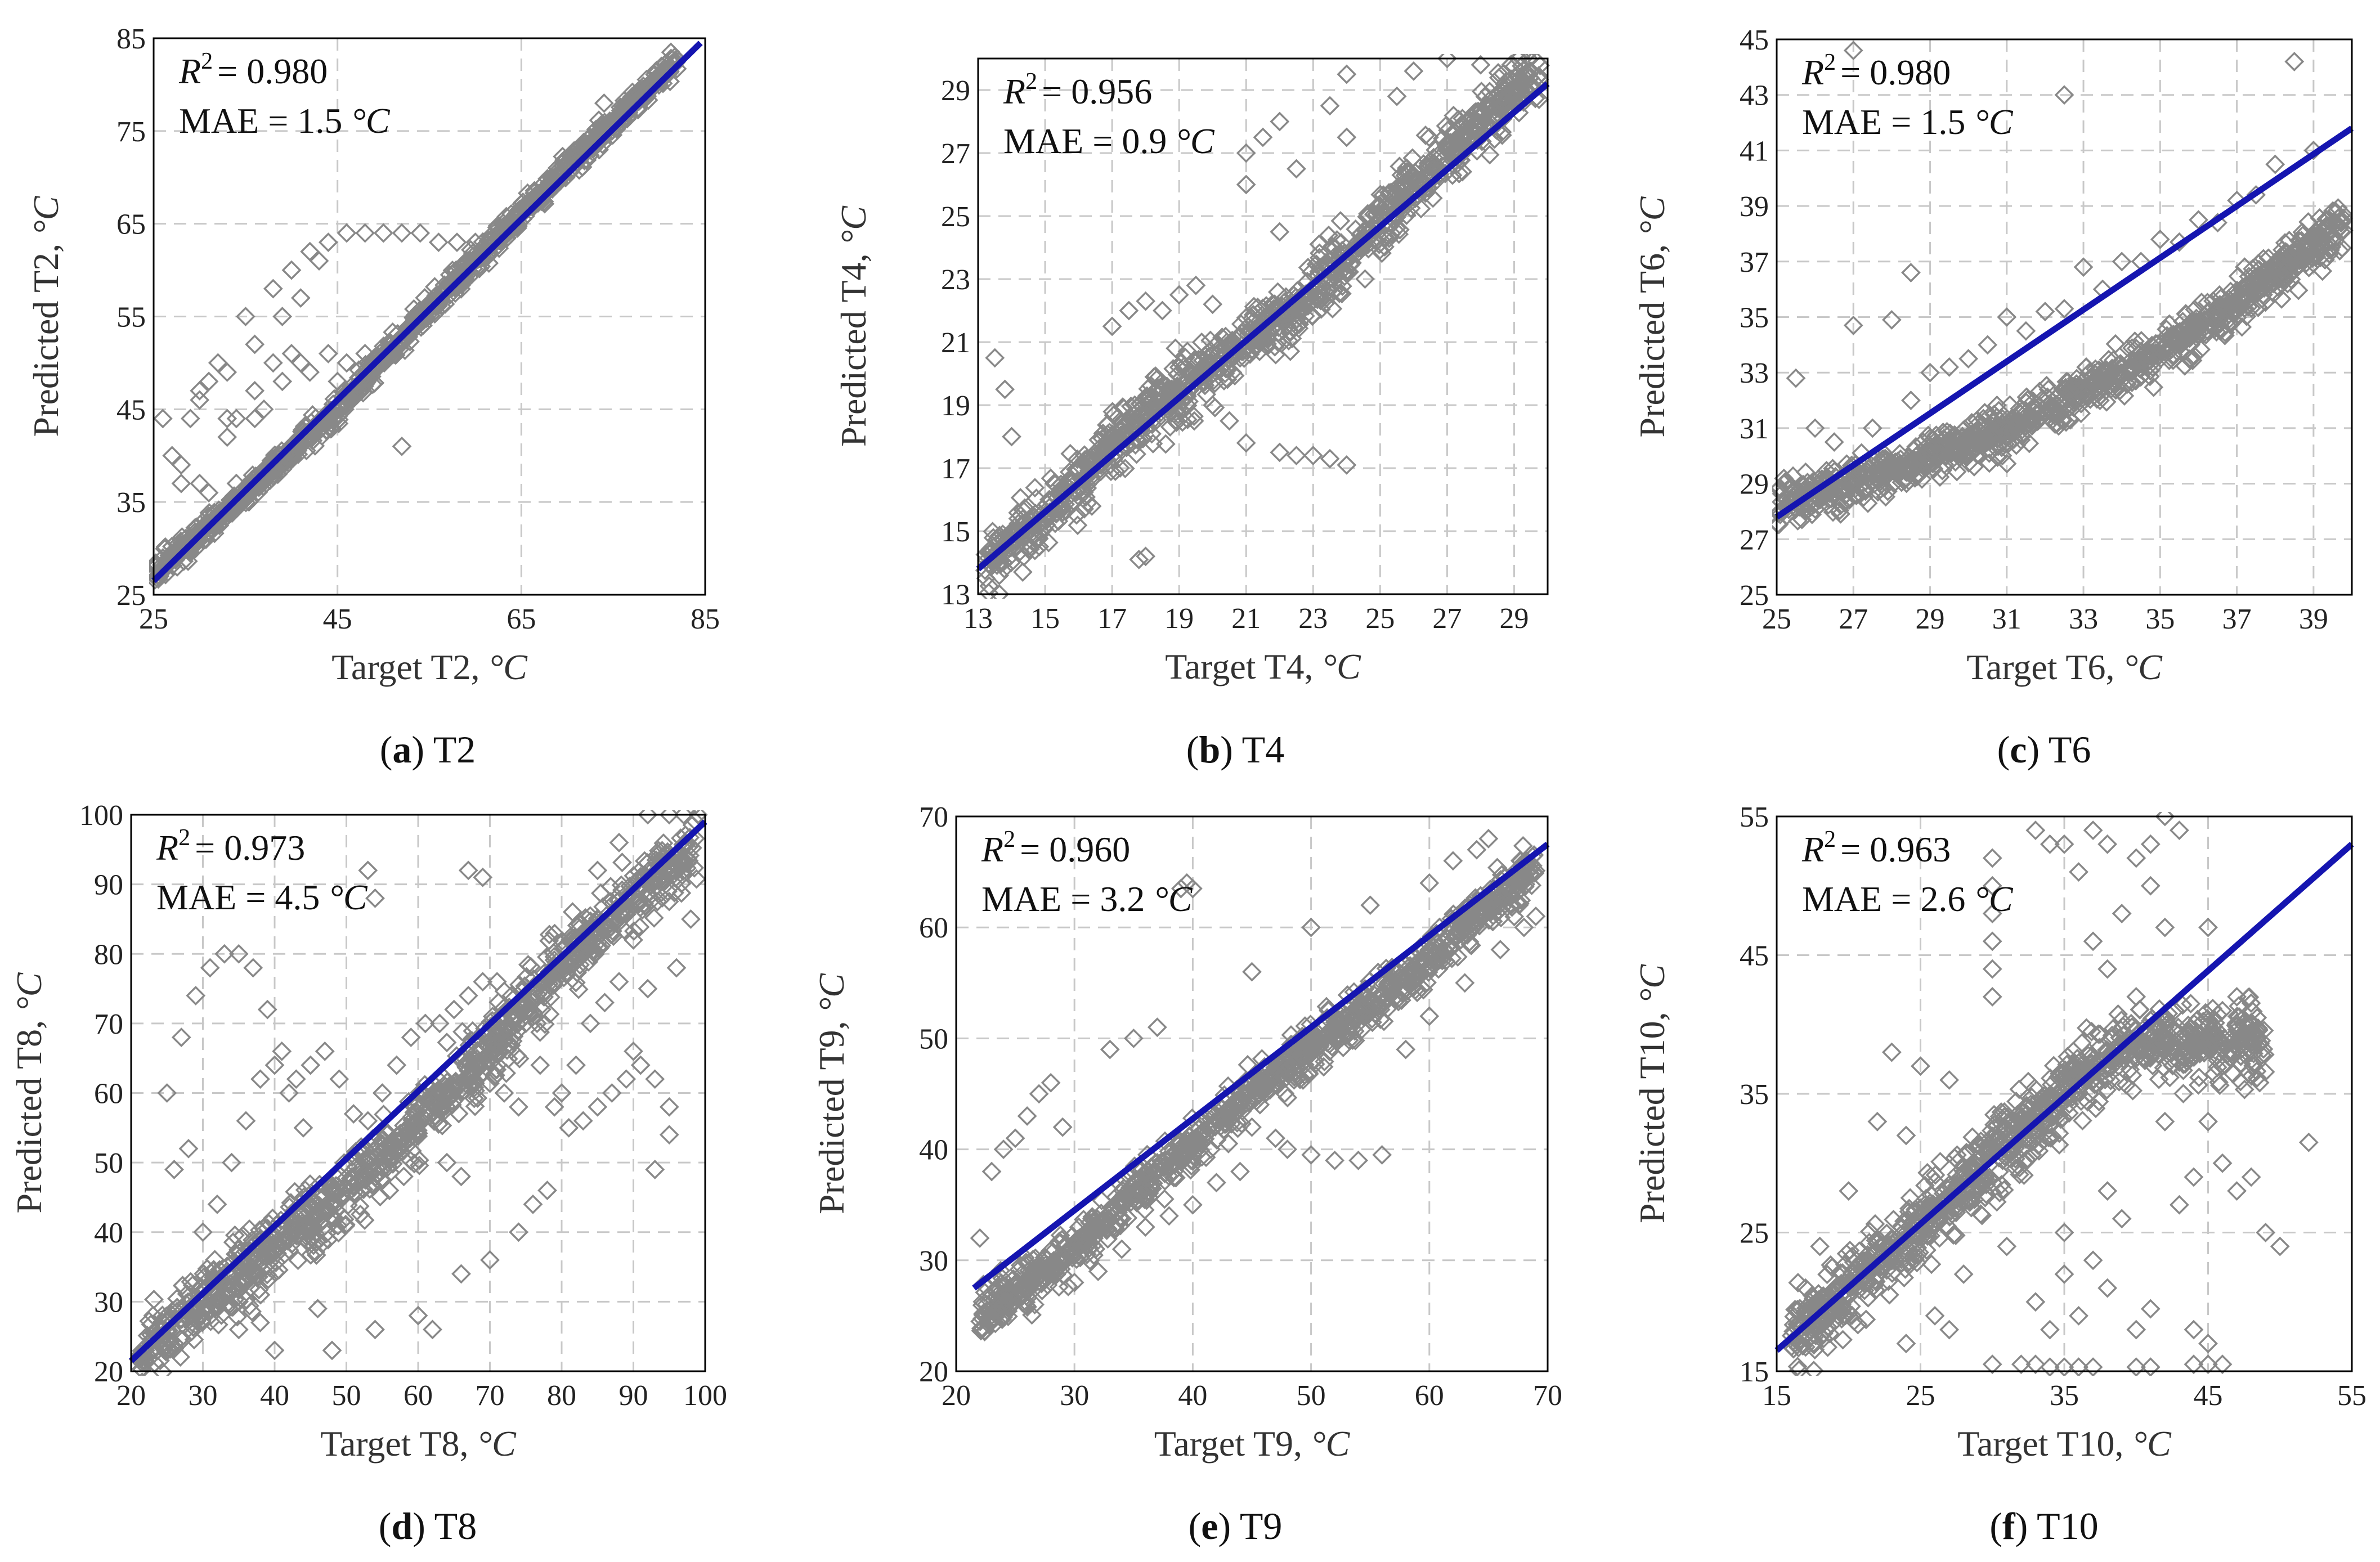 The image size is (2380, 1562). Describe the element at coordinates (131, 318) in the screenshot. I see `y-tick-label: 55` at that location.